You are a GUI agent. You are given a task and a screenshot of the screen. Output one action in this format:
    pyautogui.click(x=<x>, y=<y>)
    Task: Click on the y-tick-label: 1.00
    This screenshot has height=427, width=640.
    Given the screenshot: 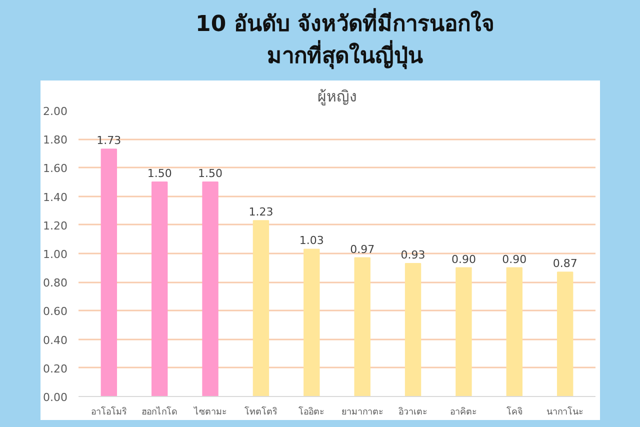 What is the action you would take?
    pyautogui.click(x=55, y=254)
    